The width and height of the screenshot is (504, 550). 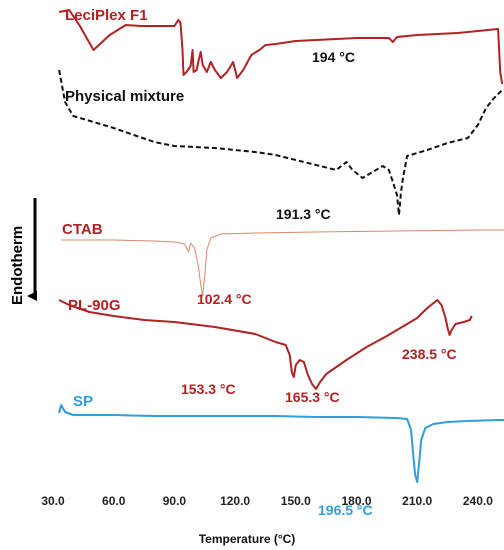 What do you see at coordinates (281, 443) in the screenshot?
I see `curve-sp` at bounding box center [281, 443].